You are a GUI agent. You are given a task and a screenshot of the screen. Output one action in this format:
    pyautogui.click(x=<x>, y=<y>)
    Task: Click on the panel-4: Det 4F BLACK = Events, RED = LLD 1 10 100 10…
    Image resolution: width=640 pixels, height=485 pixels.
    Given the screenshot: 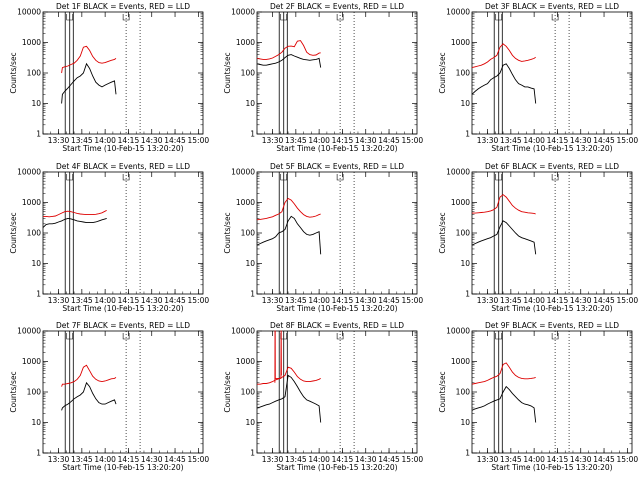 What is the action you would take?
    pyautogui.click(x=109, y=237)
    